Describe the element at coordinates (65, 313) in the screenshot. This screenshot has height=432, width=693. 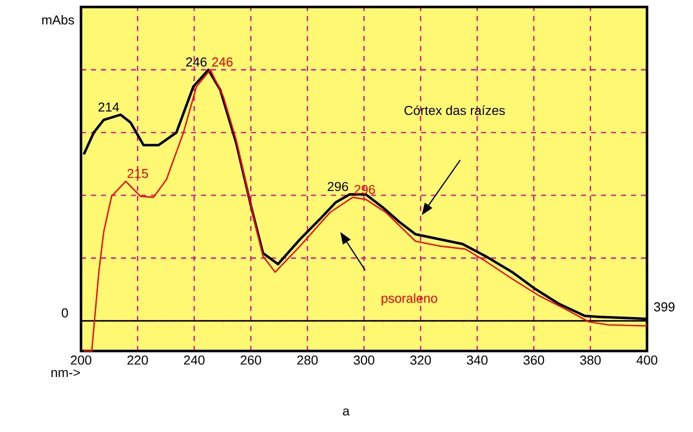
I see `text: 0` at that location.